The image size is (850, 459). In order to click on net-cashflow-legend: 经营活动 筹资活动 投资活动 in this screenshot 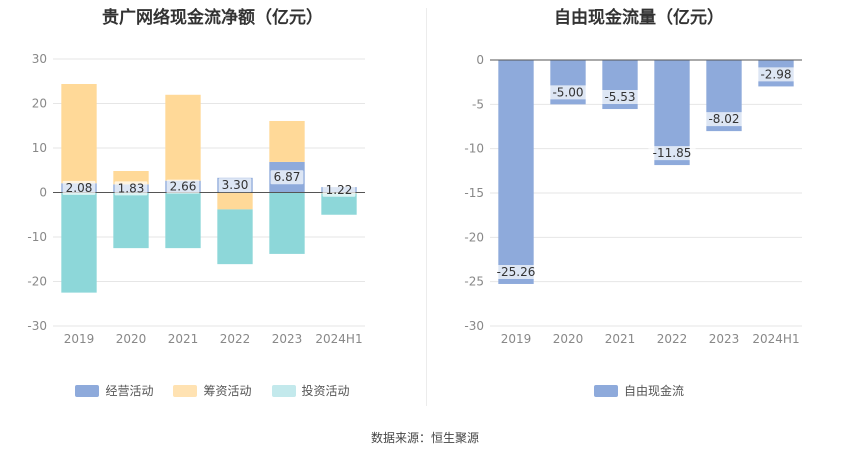, I will do `click(212, 390)`.